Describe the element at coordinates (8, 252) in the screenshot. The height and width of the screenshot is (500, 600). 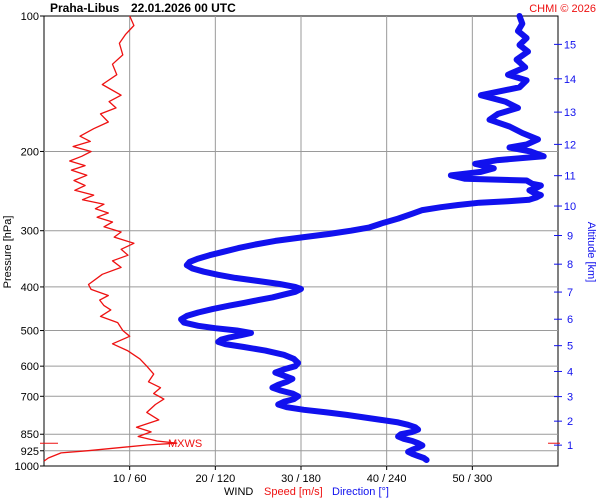
I see `y-axis-title: Pressure [hPa]` at that location.